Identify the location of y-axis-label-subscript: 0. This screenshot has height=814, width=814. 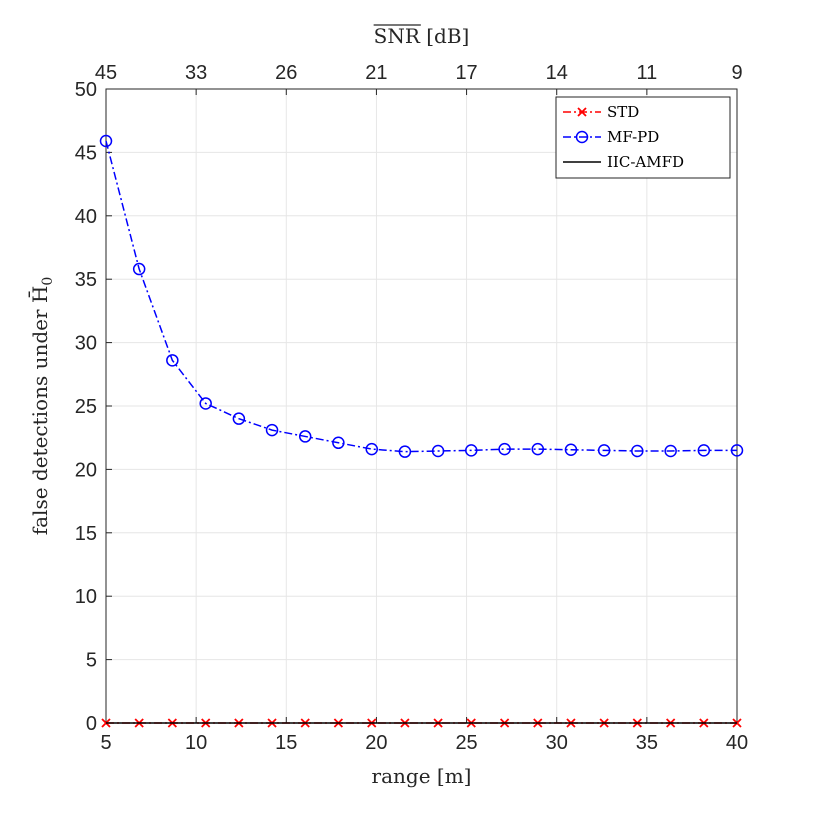
(48, 281).